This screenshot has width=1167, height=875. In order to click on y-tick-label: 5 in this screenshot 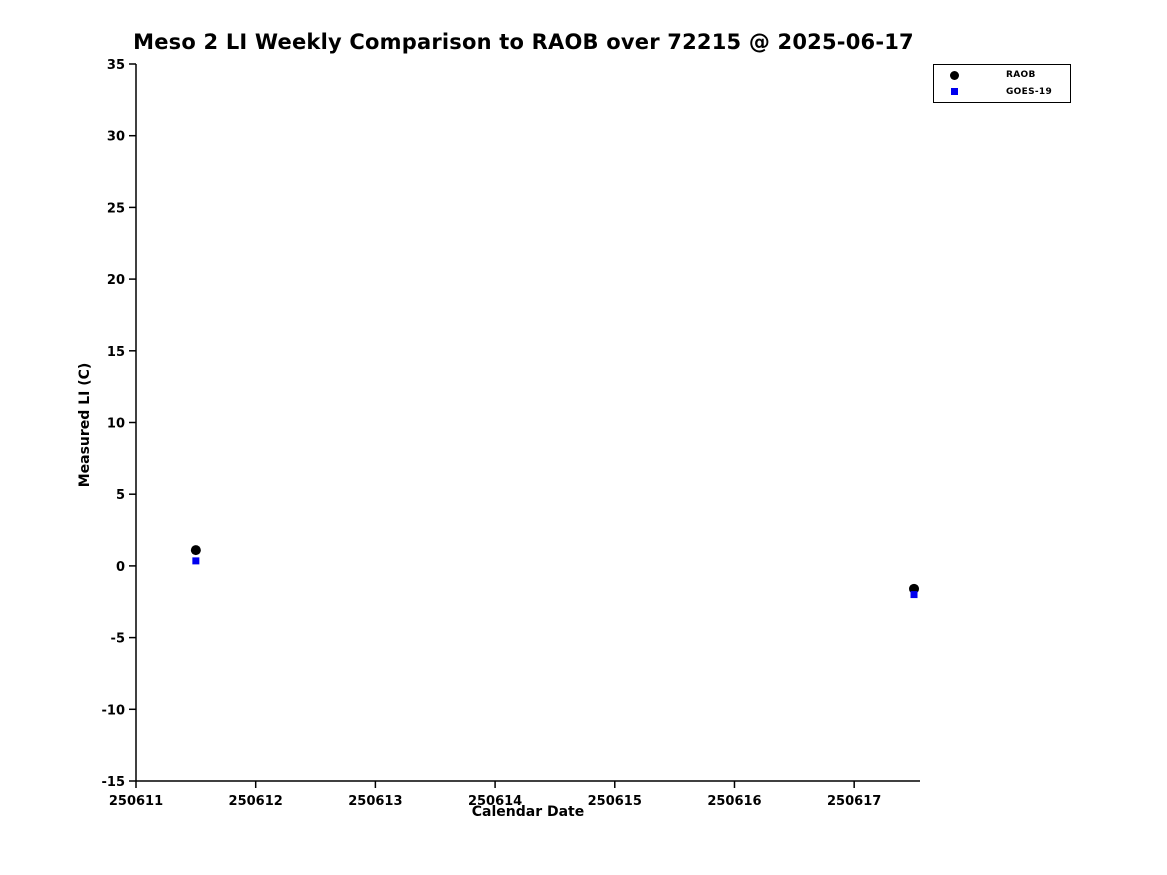, I will do `click(120, 495)`.